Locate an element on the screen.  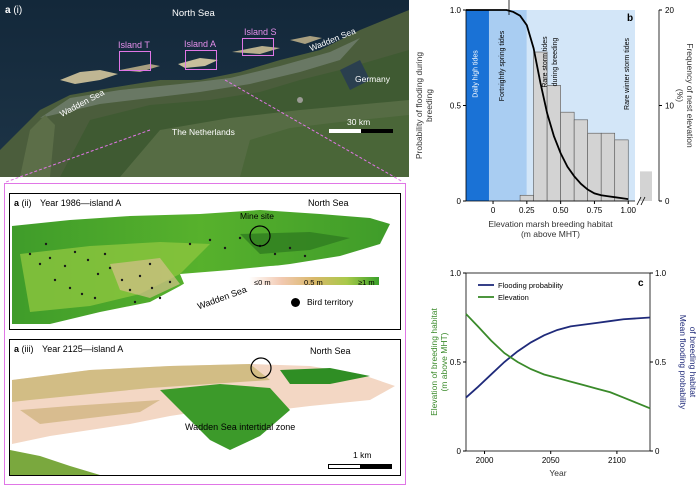
netherlands-label: The Netherlands is located at coordinates (203, 132).